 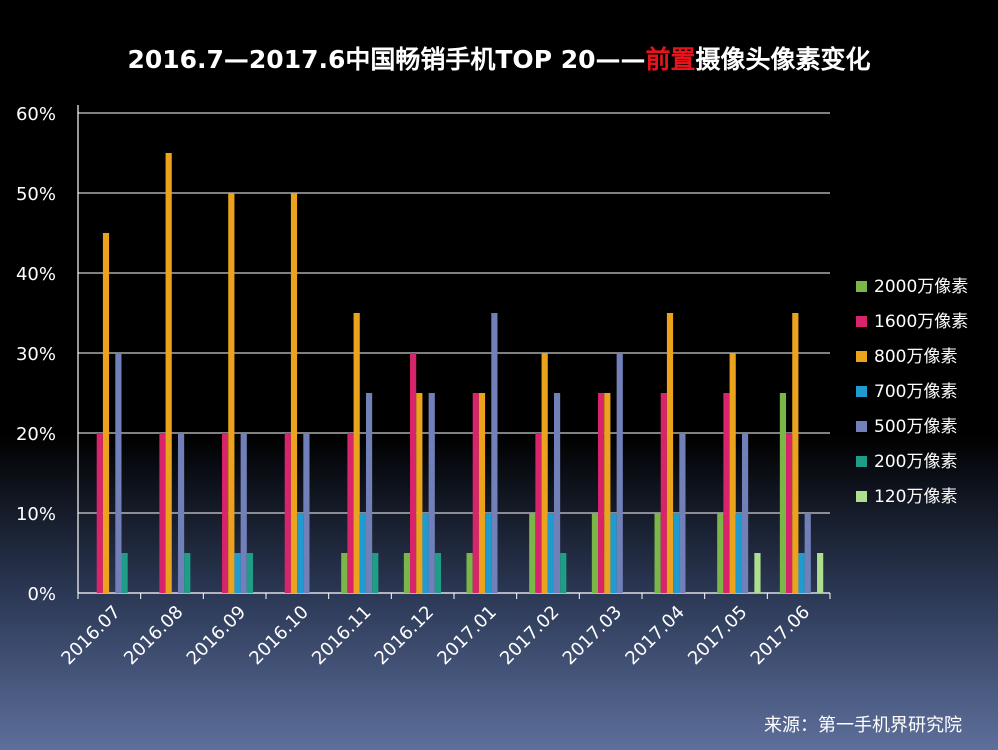 What do you see at coordinates (386, 59) in the screenshot?
I see `title-part1: 2016.7—2017.6中国畅销手机TOP 20——` at bounding box center [386, 59].